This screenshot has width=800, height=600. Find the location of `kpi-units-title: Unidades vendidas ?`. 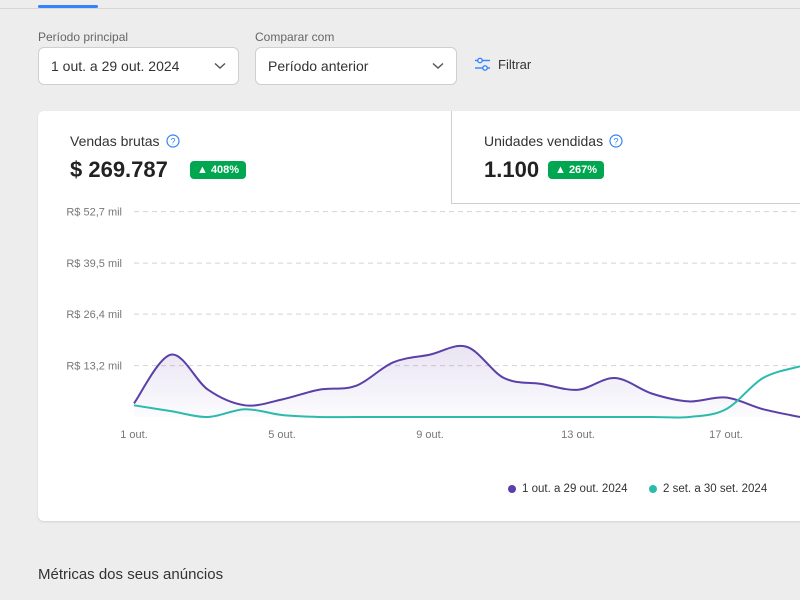

kpi-units-title: Unidades vendidas ? is located at coordinates (553, 141).